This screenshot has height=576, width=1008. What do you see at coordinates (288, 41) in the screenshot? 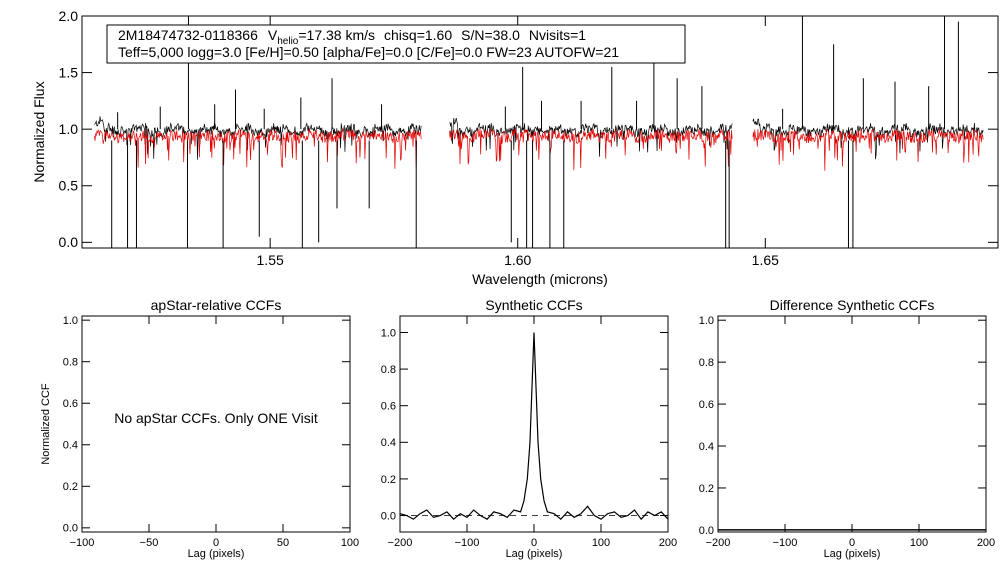
I see `vhelio-subscript: helio` at bounding box center [288, 41].